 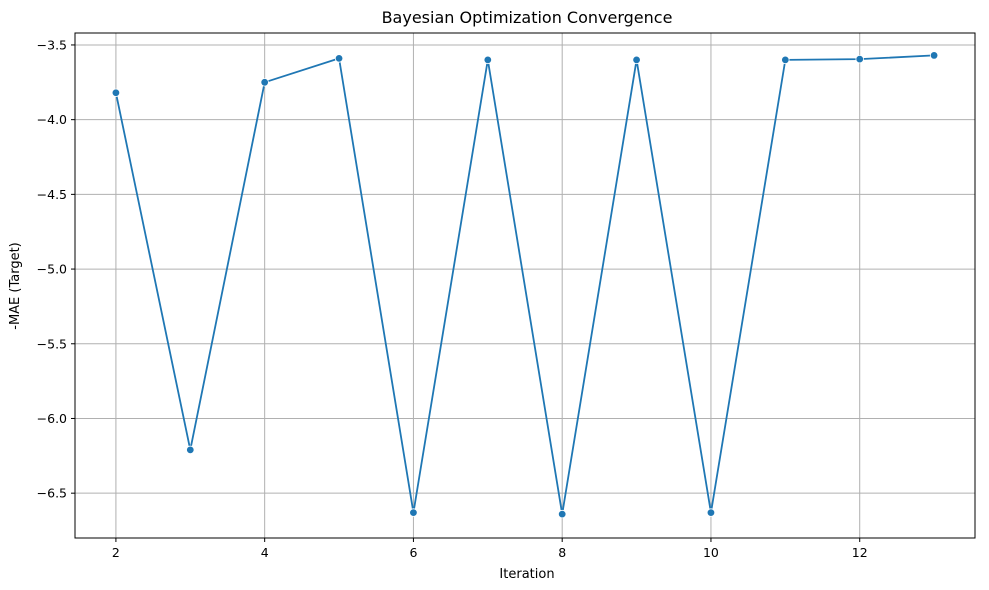 I want to click on x-axis-label: Iteration, so click(x=526, y=574).